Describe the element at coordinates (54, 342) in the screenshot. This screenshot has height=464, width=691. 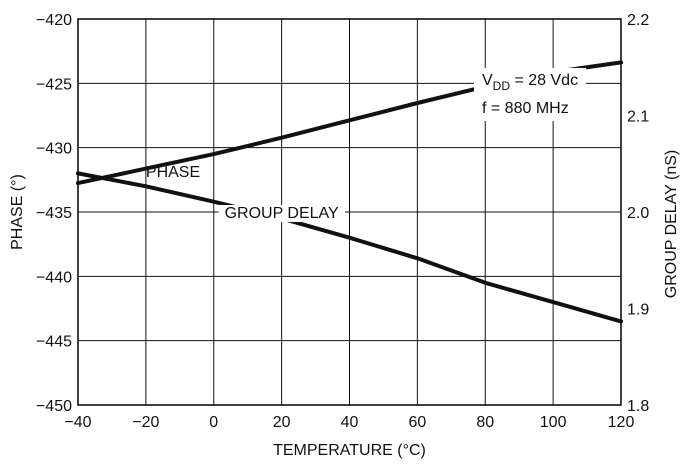
I see `y-left-tick-label: −445` at that location.